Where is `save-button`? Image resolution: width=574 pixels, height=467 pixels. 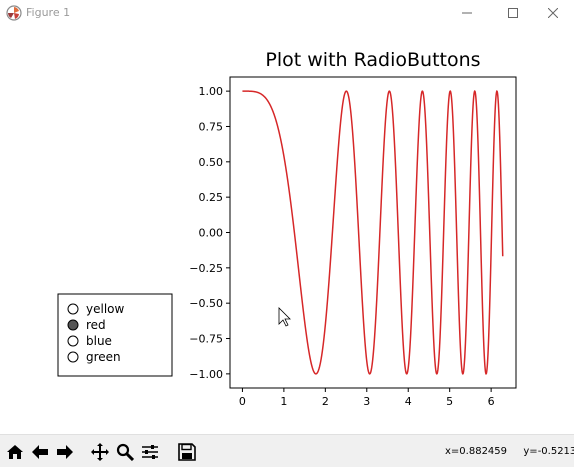
save-button is located at coordinates (187, 452).